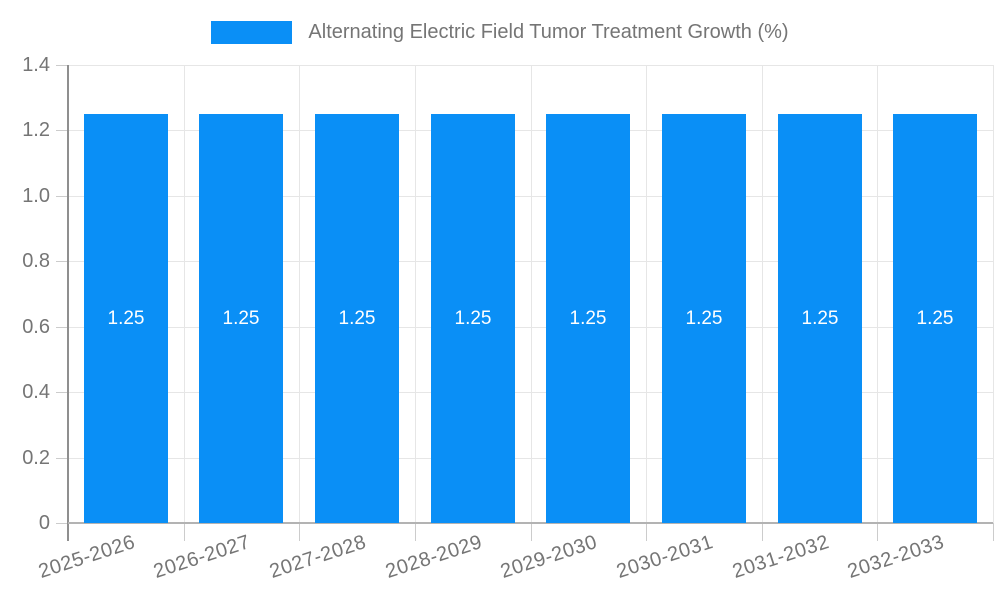 The height and width of the screenshot is (600, 1000). I want to click on x-tick-label: 2027-2028, so click(317, 557).